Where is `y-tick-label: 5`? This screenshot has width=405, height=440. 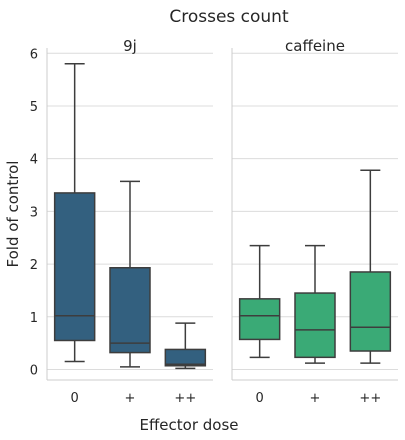 y-tick-label: 5 is located at coordinates (34, 107).